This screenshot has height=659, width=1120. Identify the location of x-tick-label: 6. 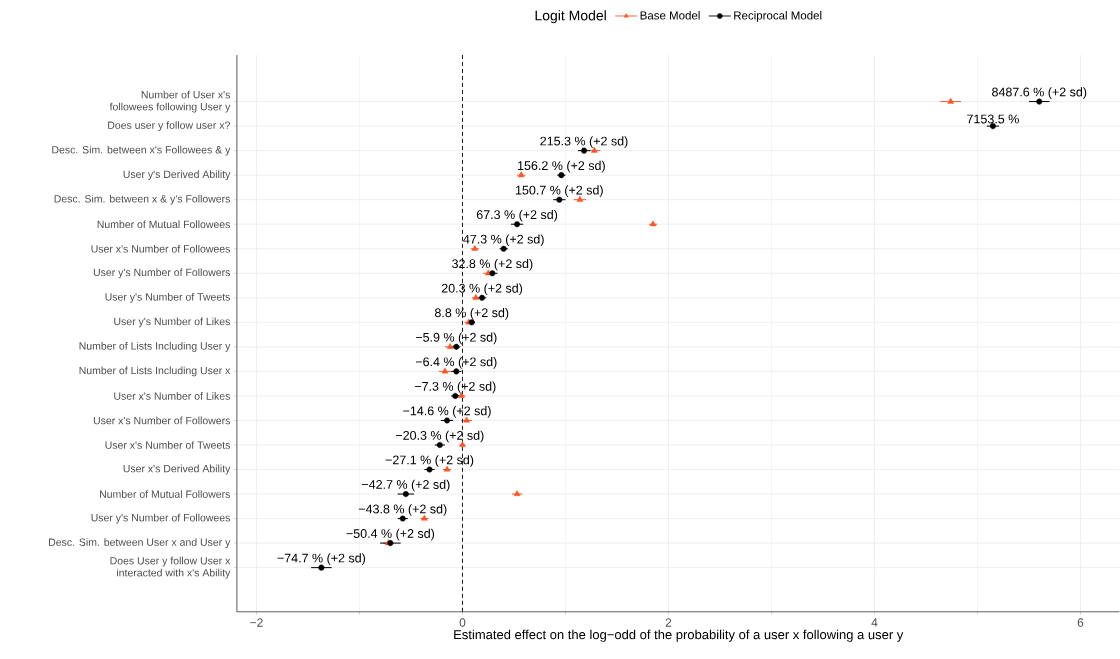
(1080, 622).